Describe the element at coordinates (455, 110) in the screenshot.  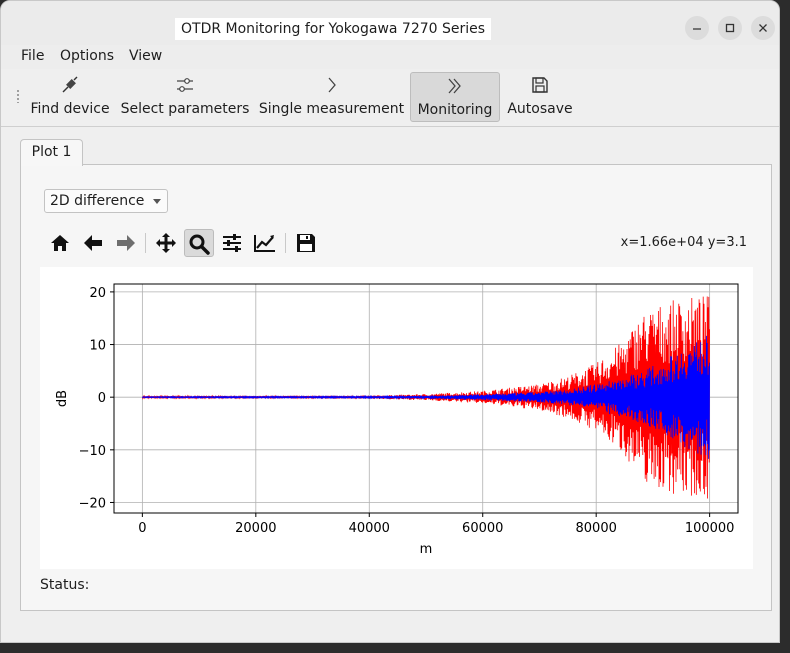
I see `monitoring-label: Monitoring` at that location.